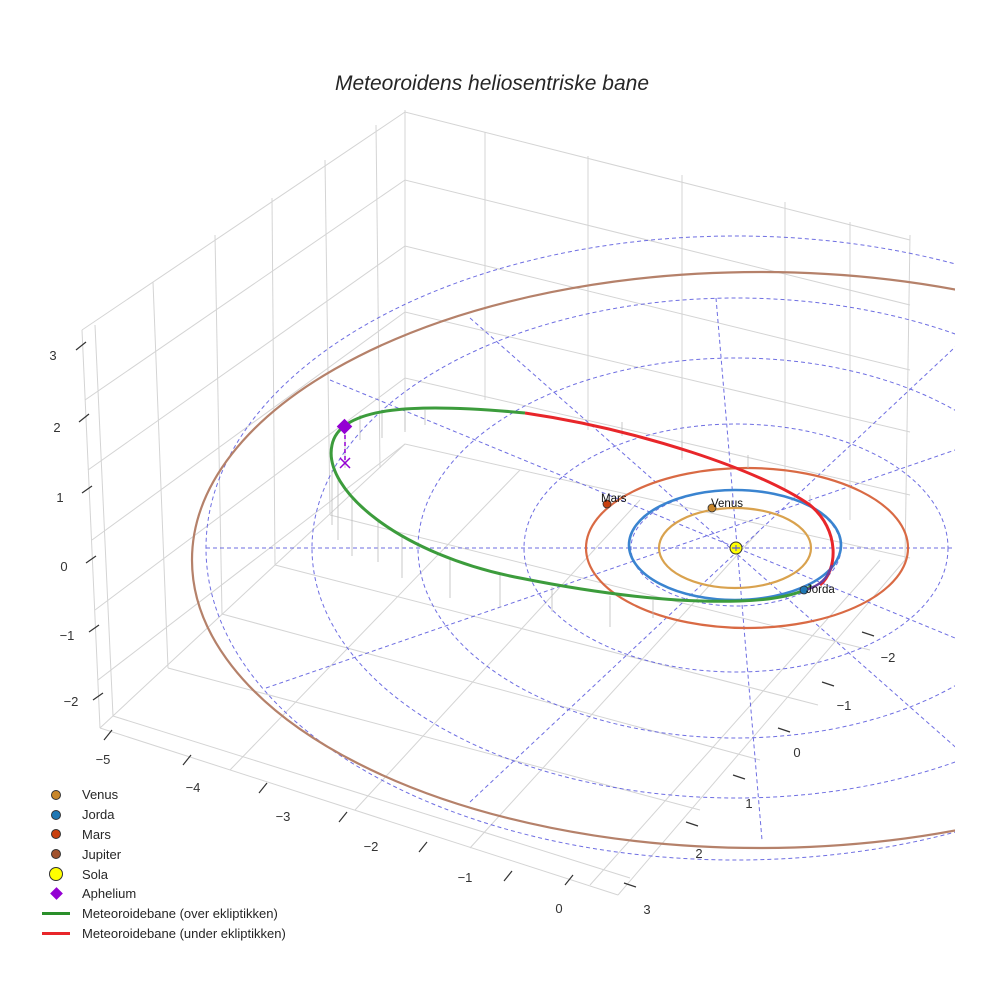 Image resolution: width=984 pixels, height=984 pixels. I want to click on z-tick-label: 1, so click(59, 497).